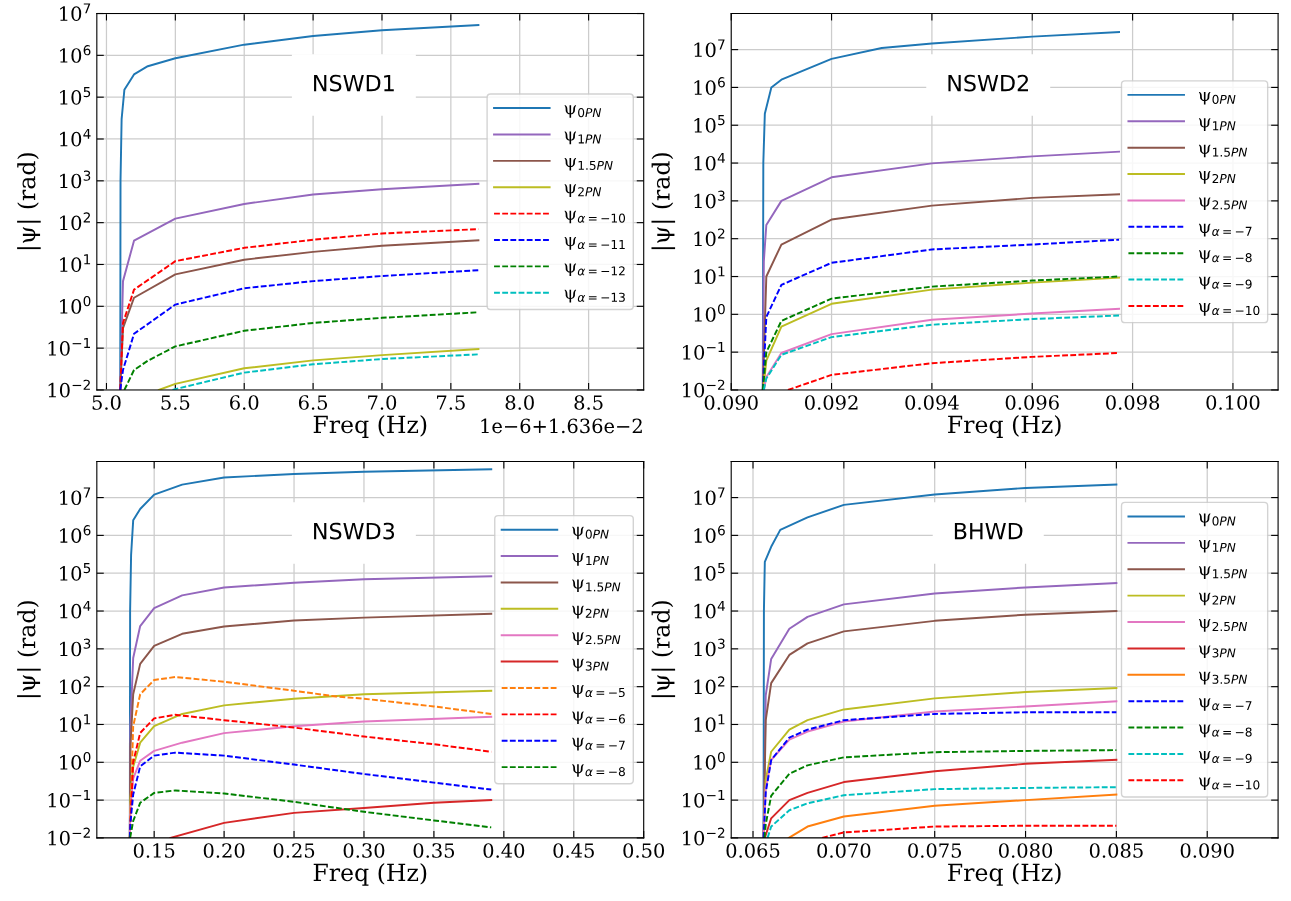  Describe the element at coordinates (598, 718) in the screenshot. I see `legend-label: ψ$_{α=−6}$` at that location.